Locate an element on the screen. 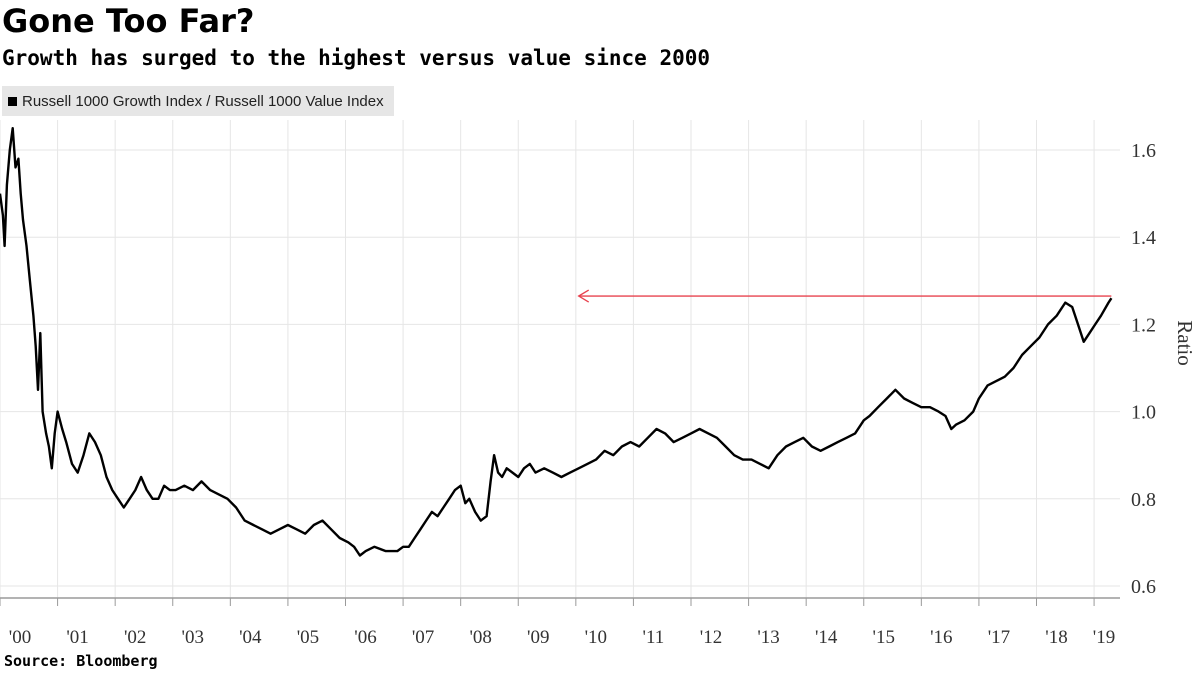  annotations is located at coordinates (844, 296).